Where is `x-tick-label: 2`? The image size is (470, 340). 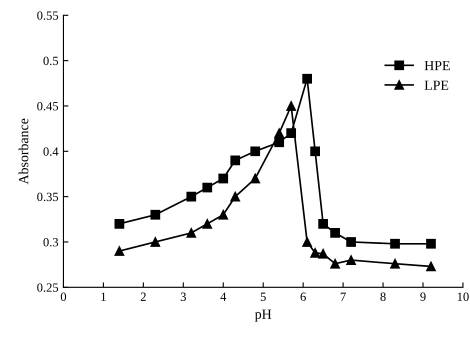 x-tick-label: 2 is located at coordinates (143, 296).